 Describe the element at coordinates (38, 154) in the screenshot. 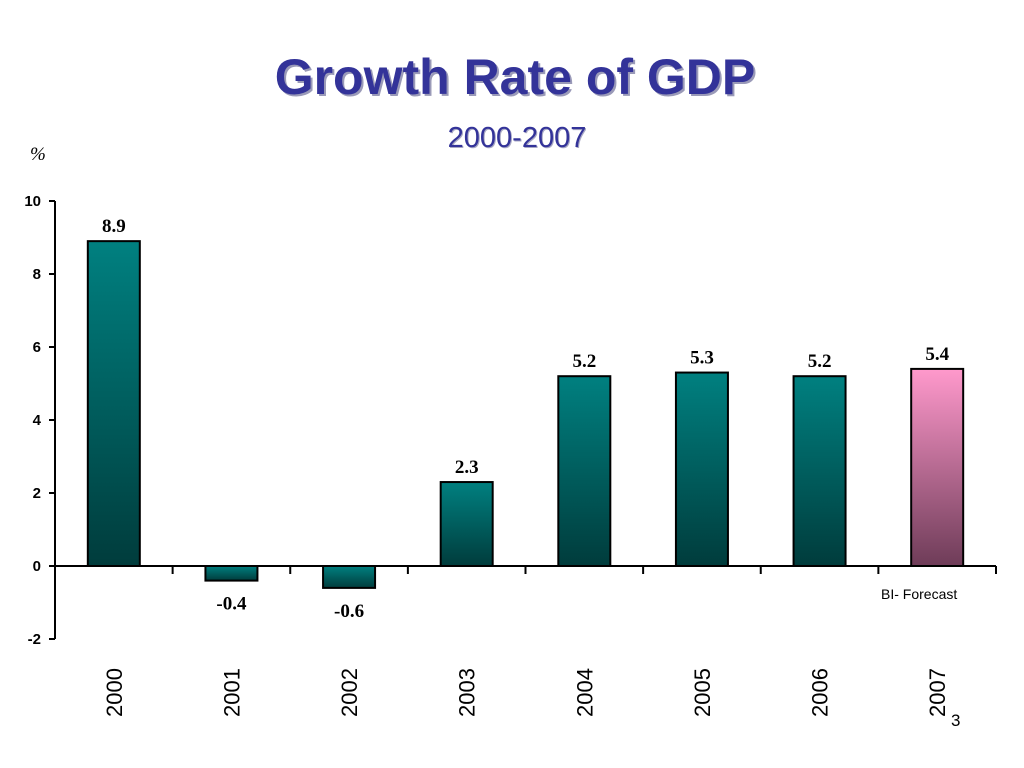

I see `y-axis-unit-label: %` at that location.